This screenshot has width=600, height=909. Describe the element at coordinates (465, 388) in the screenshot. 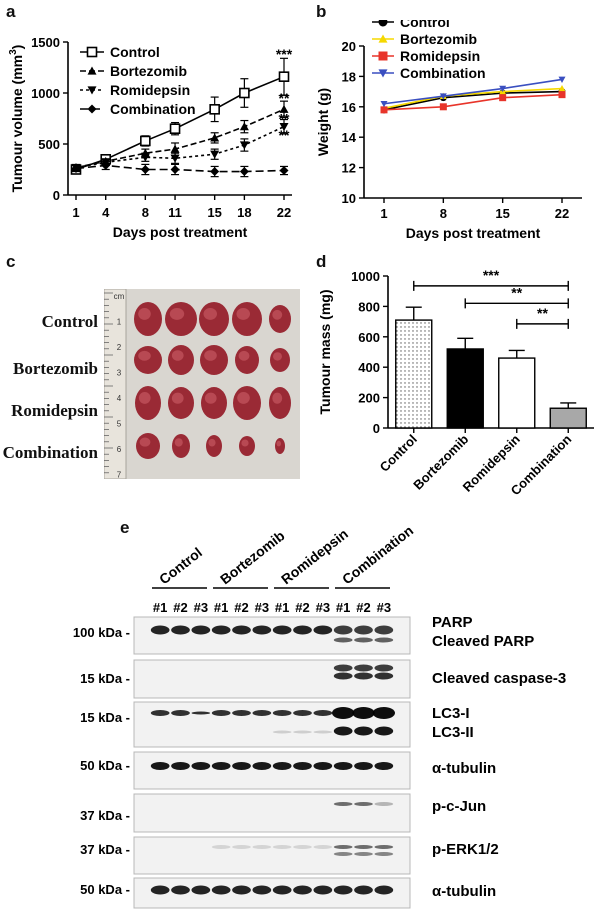

I see `bar-bortezomib` at that location.